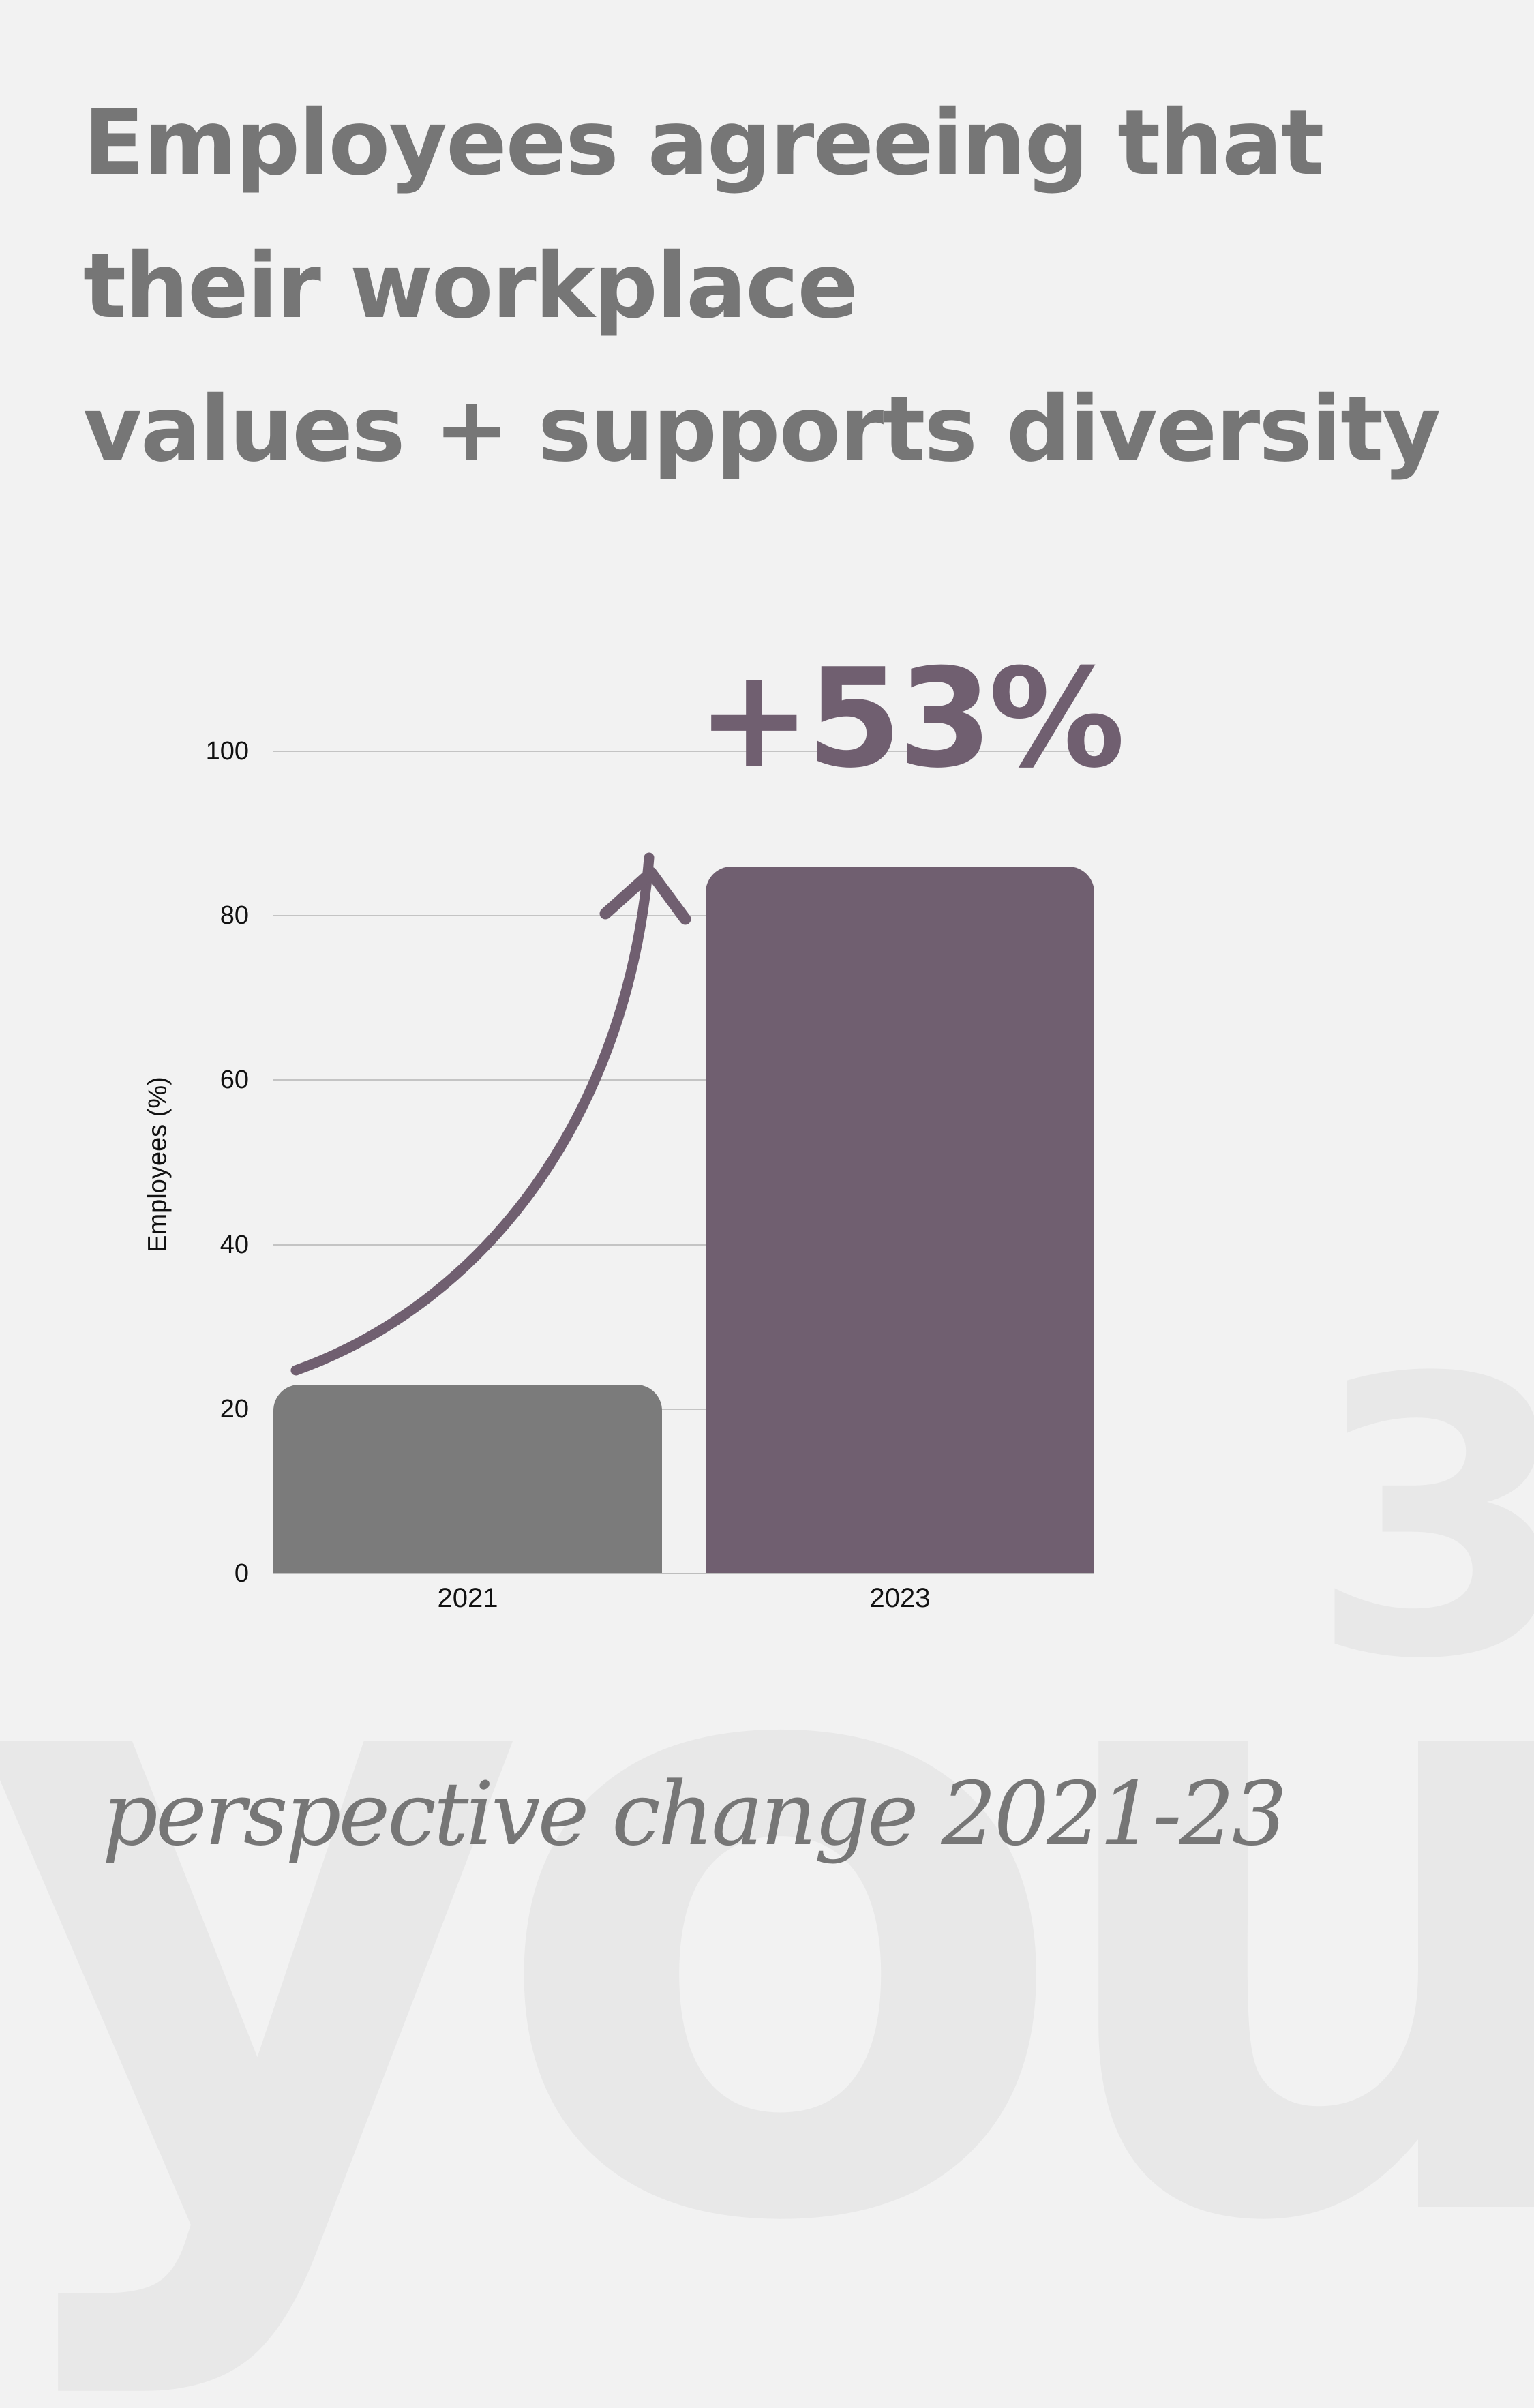 This screenshot has height=2408, width=1534. Describe the element at coordinates (235, 1409) in the screenshot. I see `y-tick-20: 20` at that location.